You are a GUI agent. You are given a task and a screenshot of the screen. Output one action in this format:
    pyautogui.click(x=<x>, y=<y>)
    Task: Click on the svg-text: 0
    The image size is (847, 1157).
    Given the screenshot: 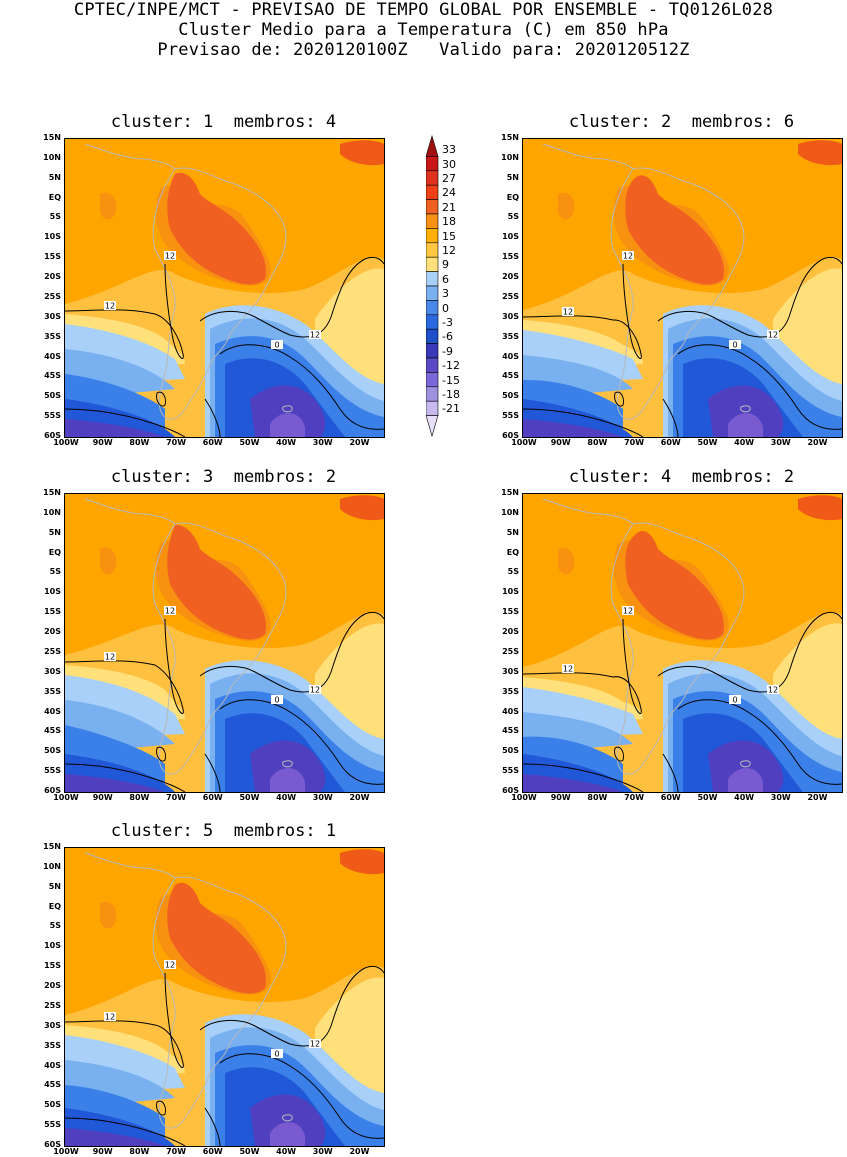 What is the action you would take?
    pyautogui.click(x=276, y=1054)
    